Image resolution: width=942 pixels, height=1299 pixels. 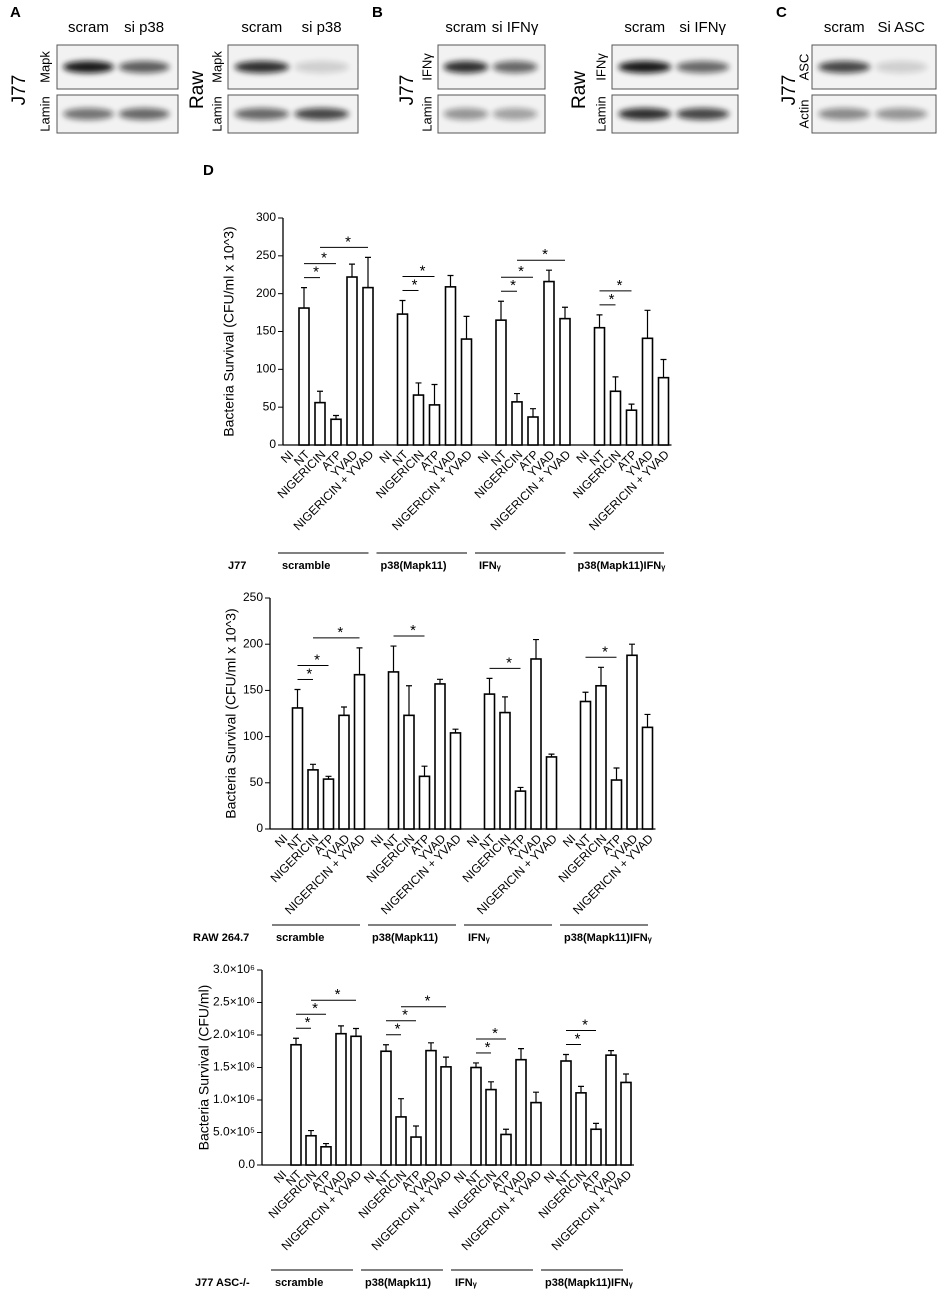 What do you see at coordinates (266, 255) in the screenshot?
I see `y-tick-label: 250` at bounding box center [266, 255].